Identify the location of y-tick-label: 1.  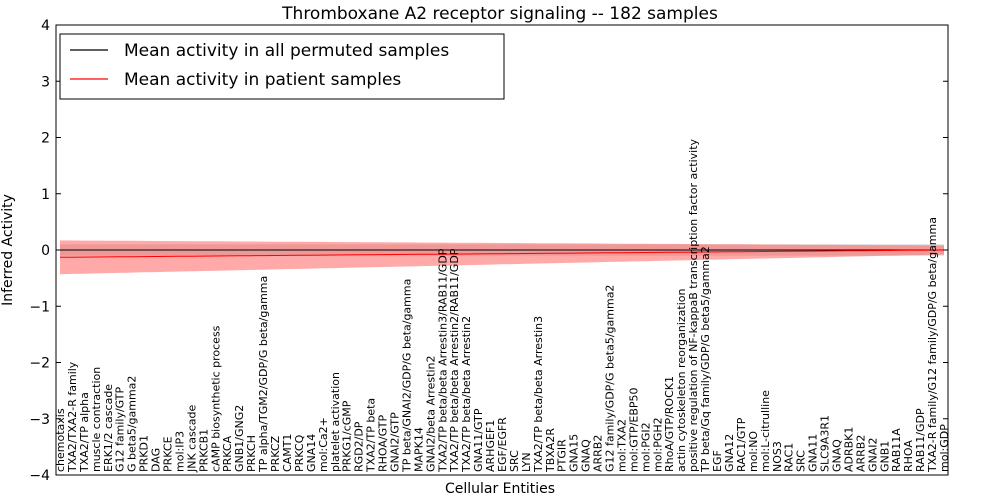
(45, 195).